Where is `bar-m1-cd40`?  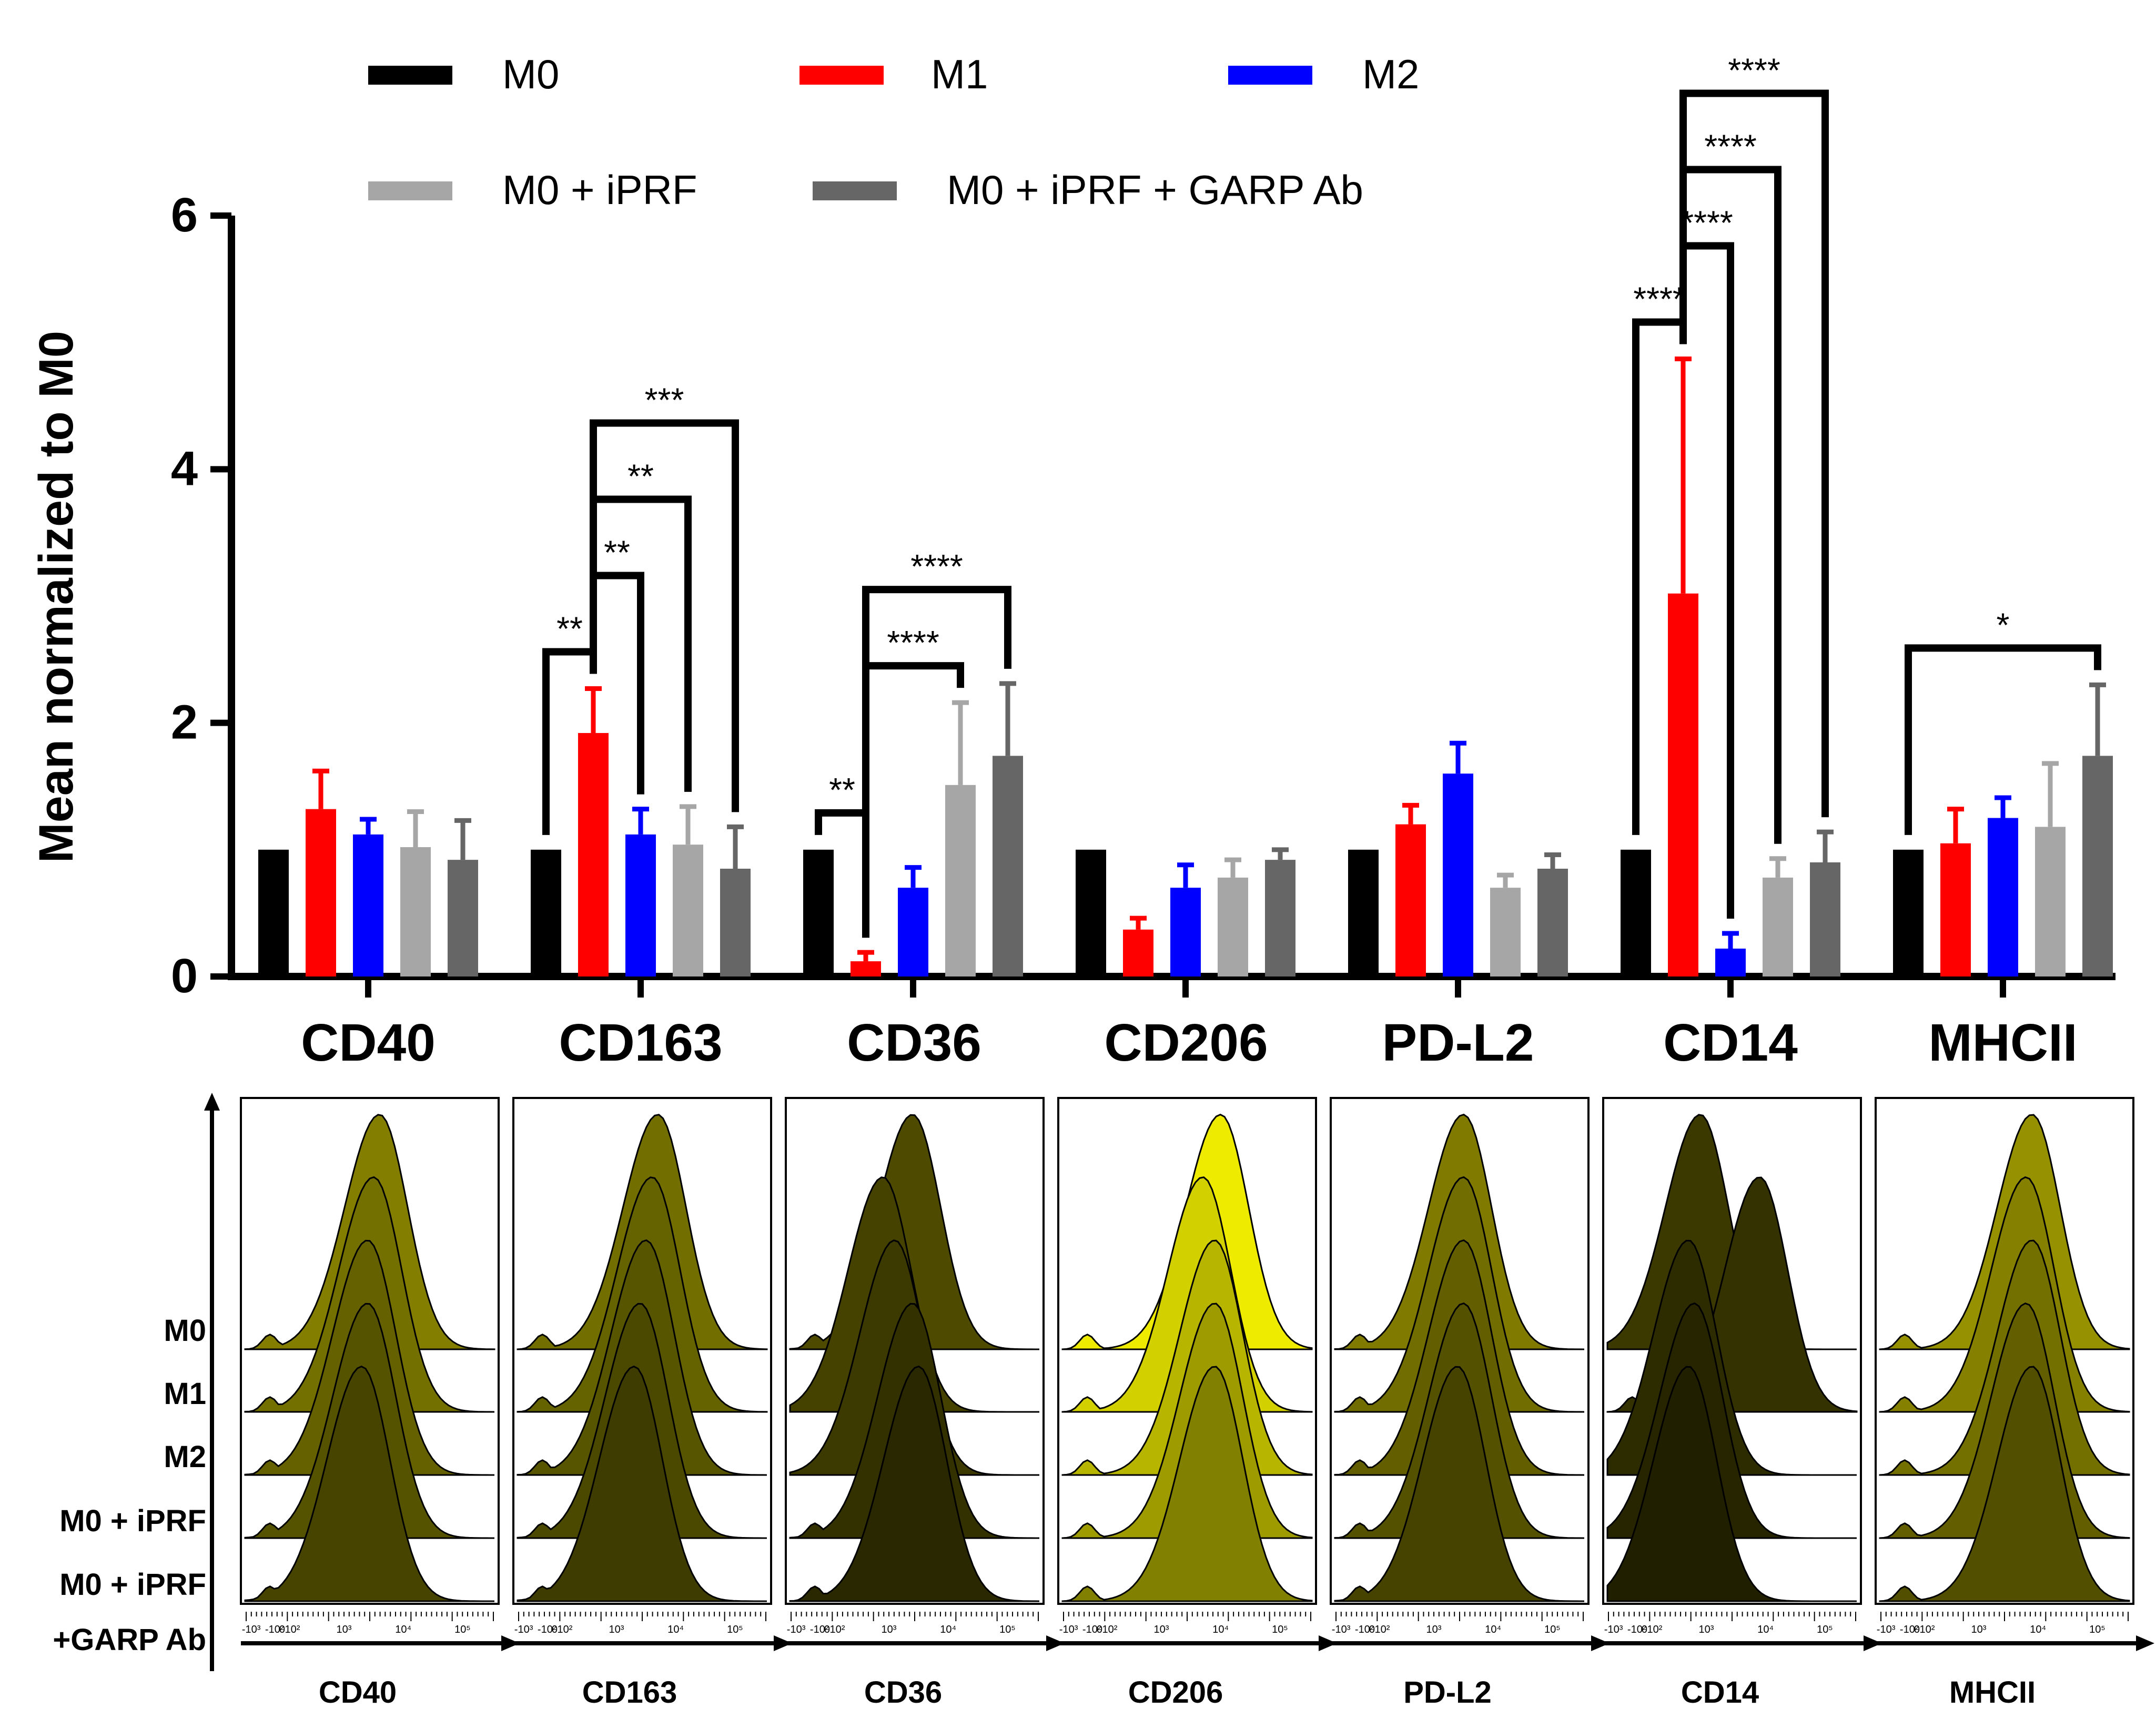
bar-m1-cd40 is located at coordinates (321, 892).